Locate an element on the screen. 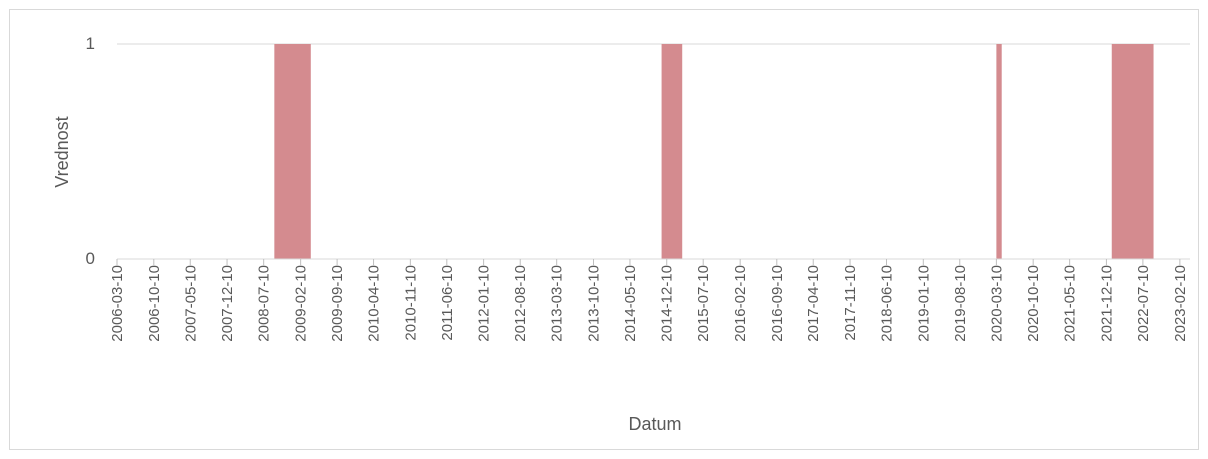 This screenshot has width=1208, height=459. x-tick-label: 2012-01-10 is located at coordinates (484, 303).